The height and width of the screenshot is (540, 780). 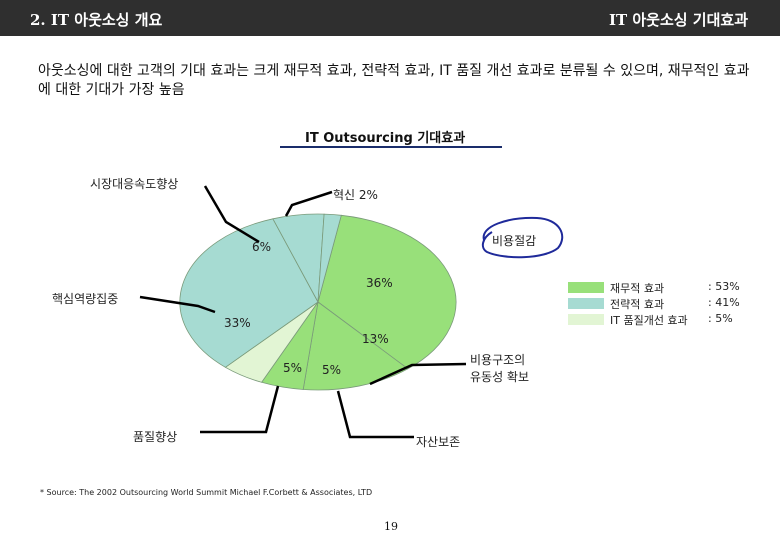 What do you see at coordinates (355, 346) in the screenshot?
I see `slice-cost-structure` at bounding box center [355, 346].